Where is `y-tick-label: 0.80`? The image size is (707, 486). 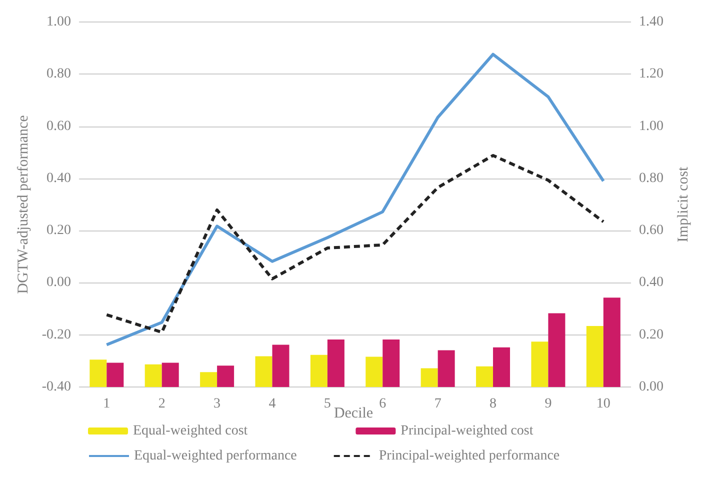
y-tick-label: 0.80 is located at coordinates (59, 74).